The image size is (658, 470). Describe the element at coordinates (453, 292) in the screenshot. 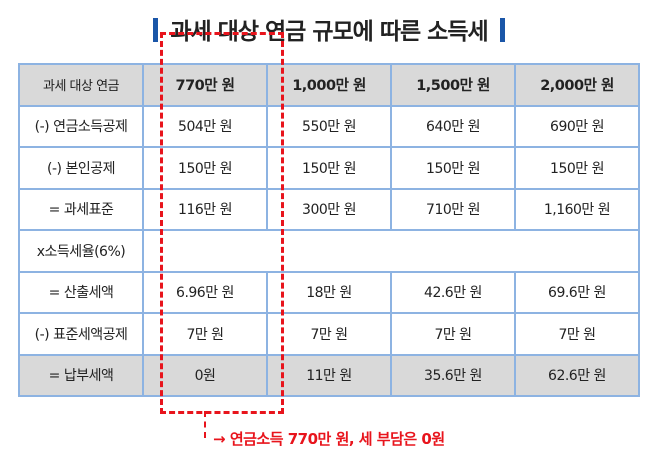

I see `table-cell: 42.6만 원` at that location.